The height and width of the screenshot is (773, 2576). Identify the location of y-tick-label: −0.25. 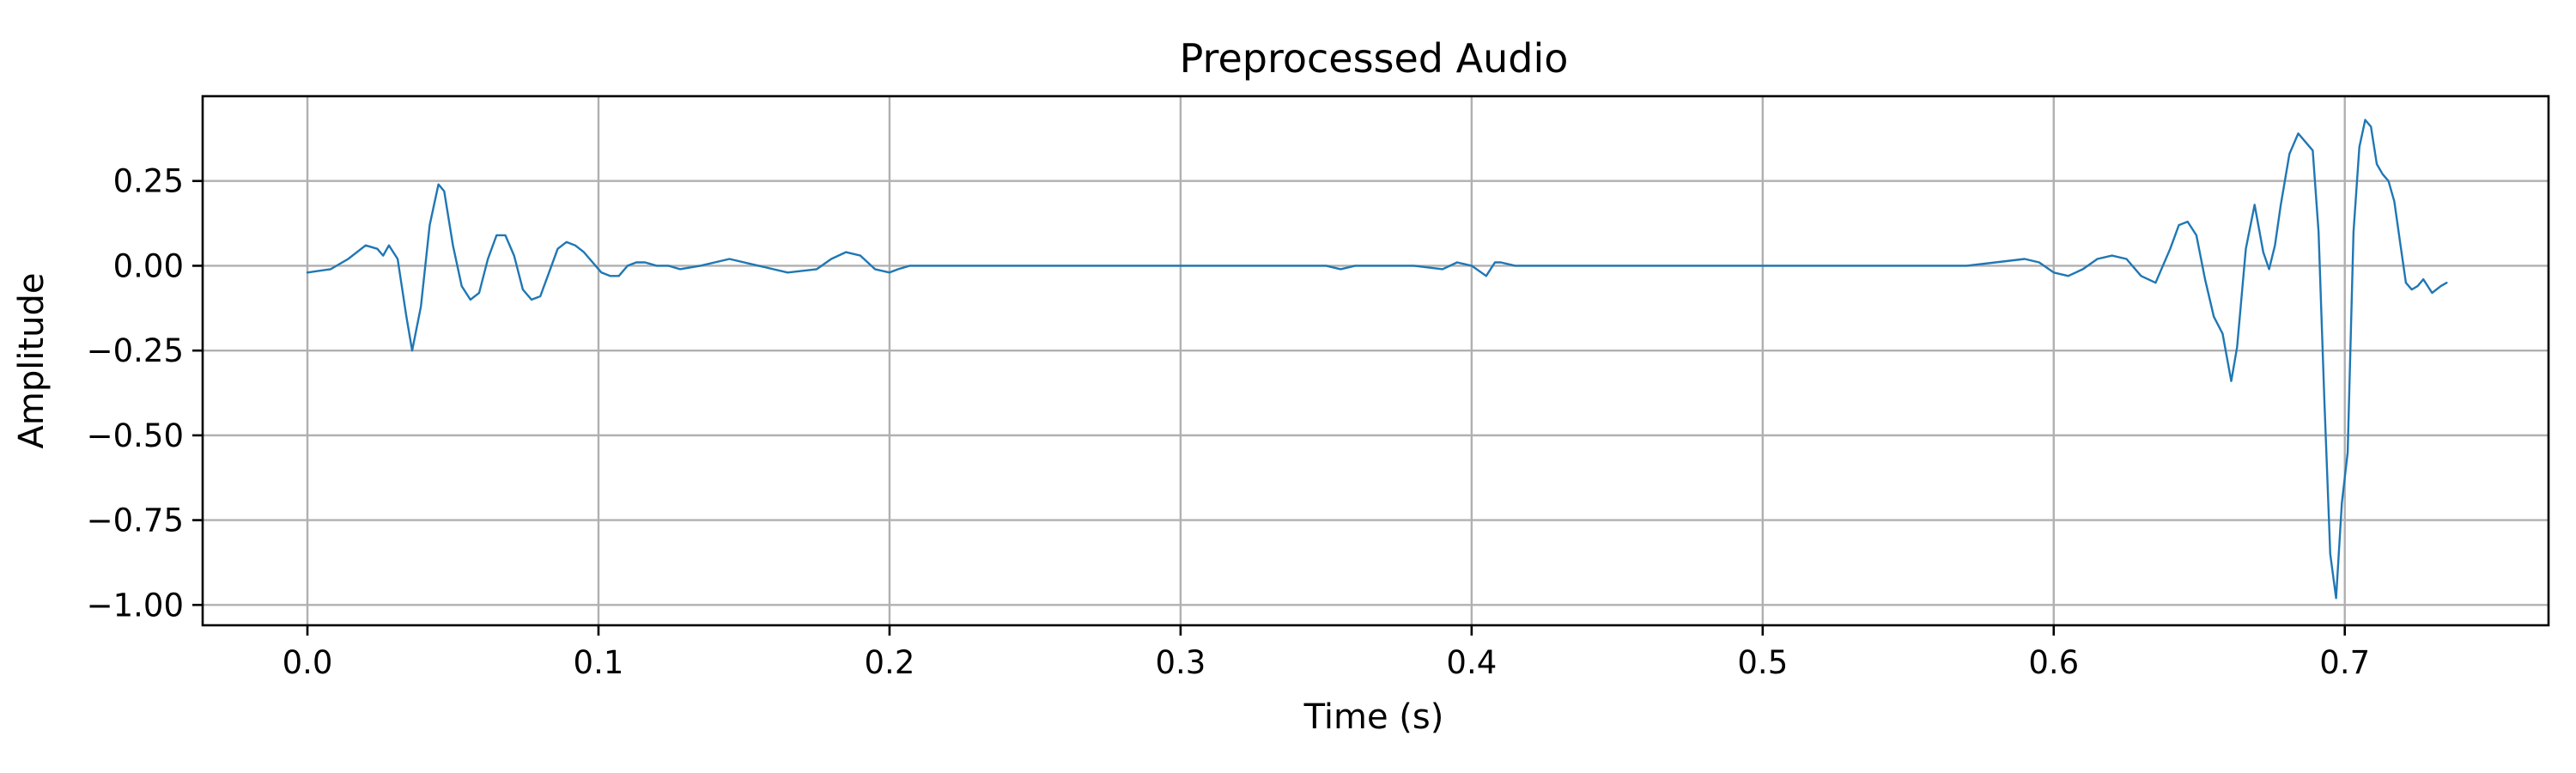
(135, 350).